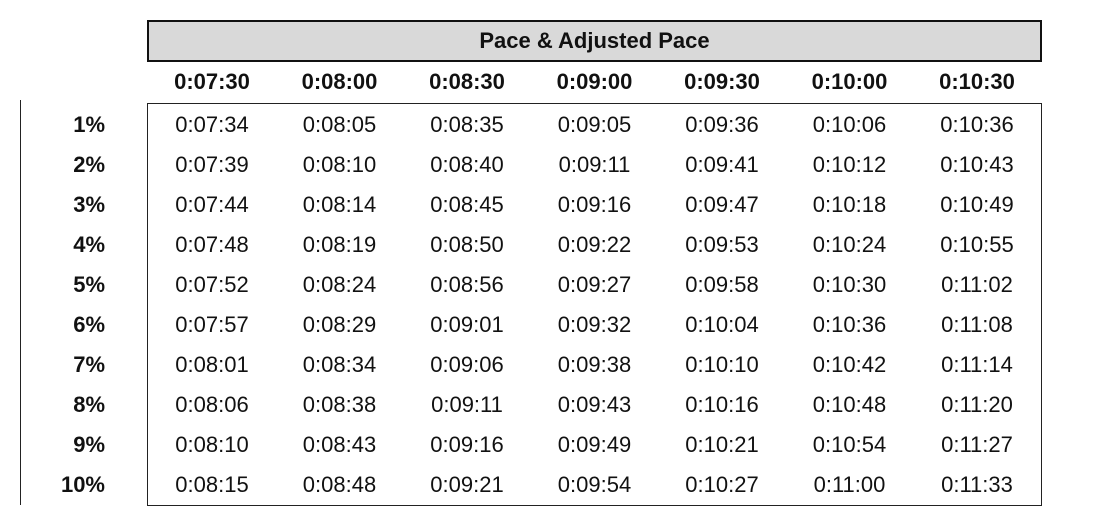 The image size is (1106, 524). Describe the element at coordinates (89, 124) in the screenshot. I see `row-label: 1%` at that location.